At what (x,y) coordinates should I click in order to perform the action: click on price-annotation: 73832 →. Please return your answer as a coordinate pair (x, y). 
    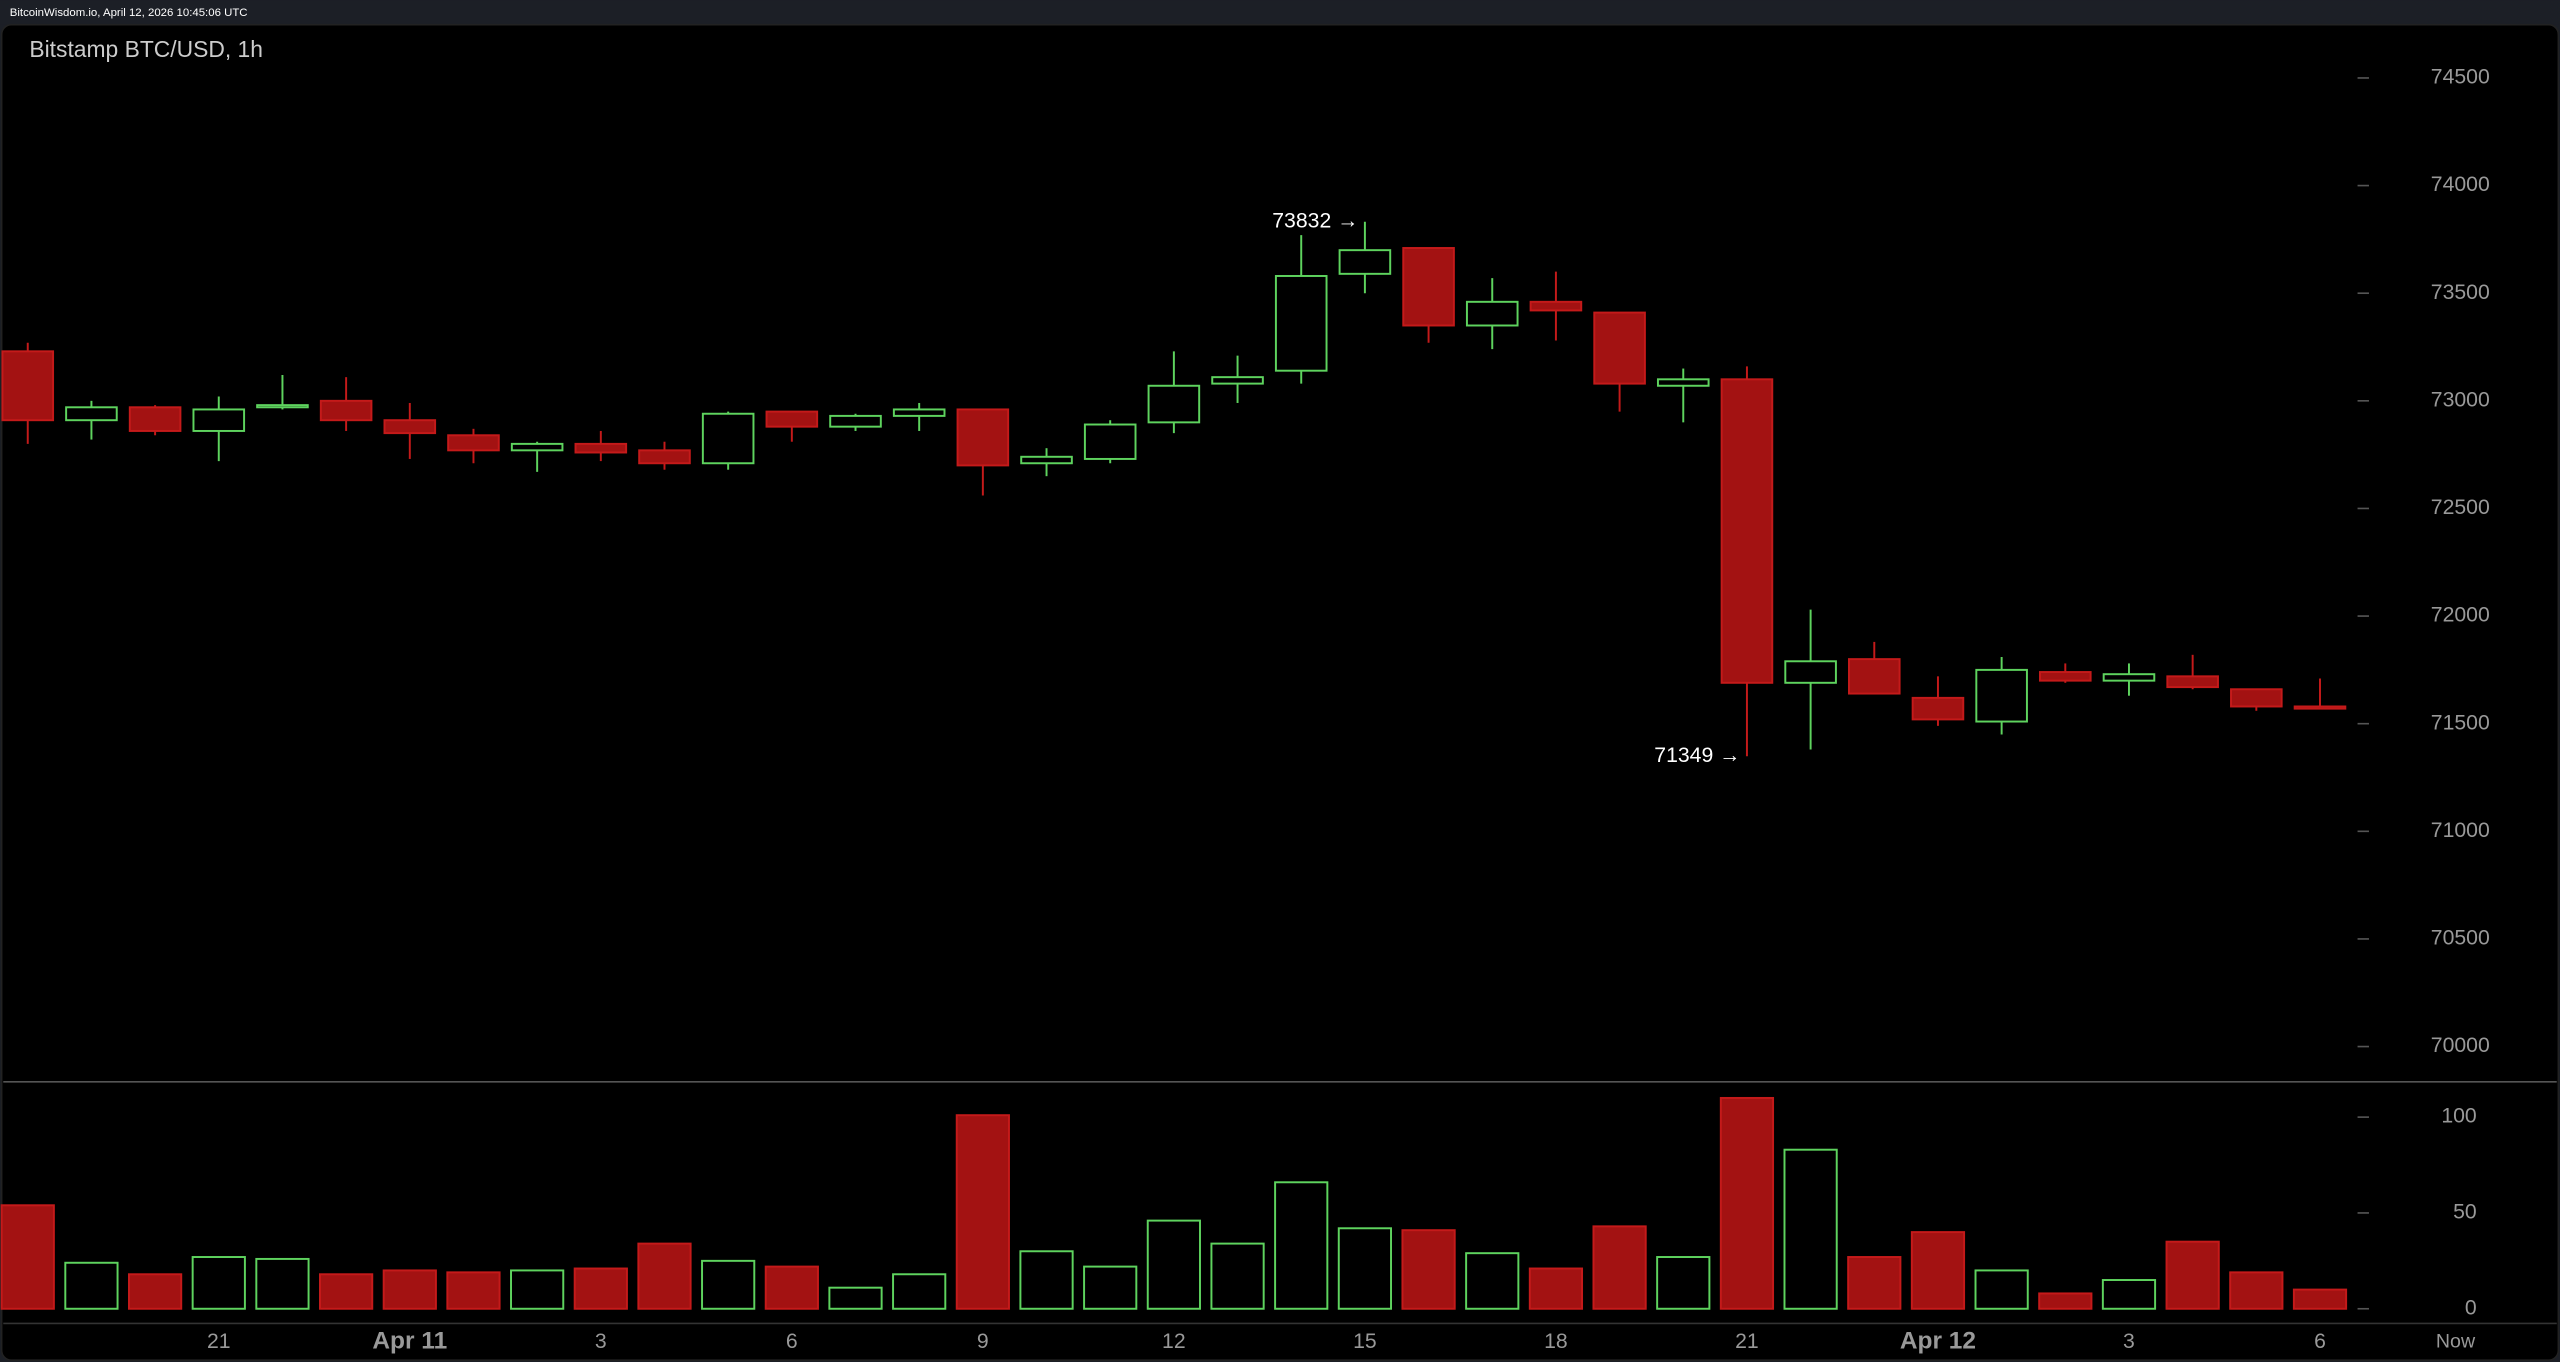
    Looking at the image, I should click on (1315, 220).